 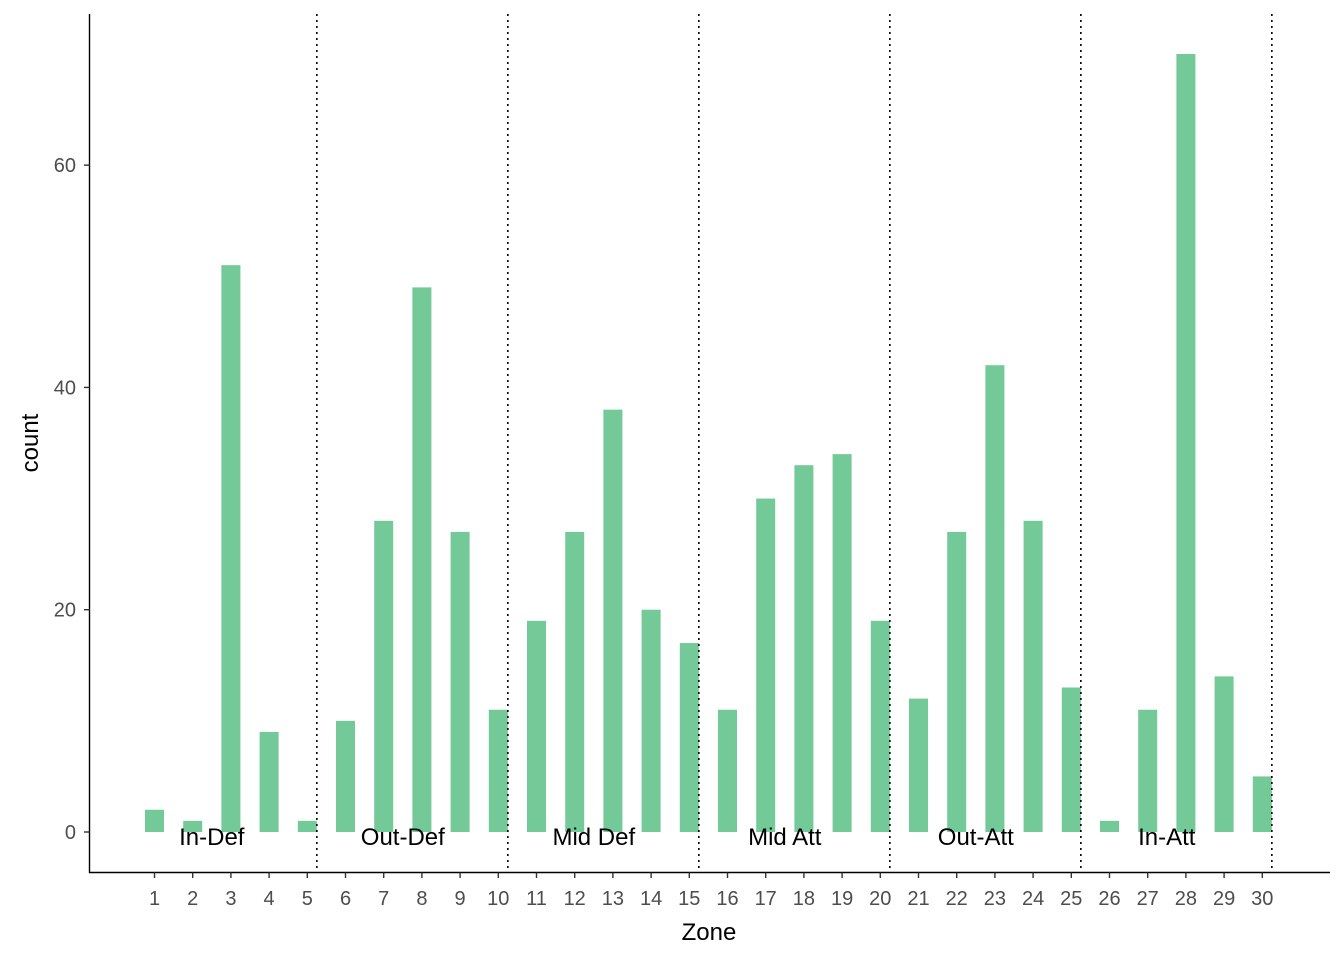 I want to click on x-tick-label-15: 15, so click(x=689, y=899).